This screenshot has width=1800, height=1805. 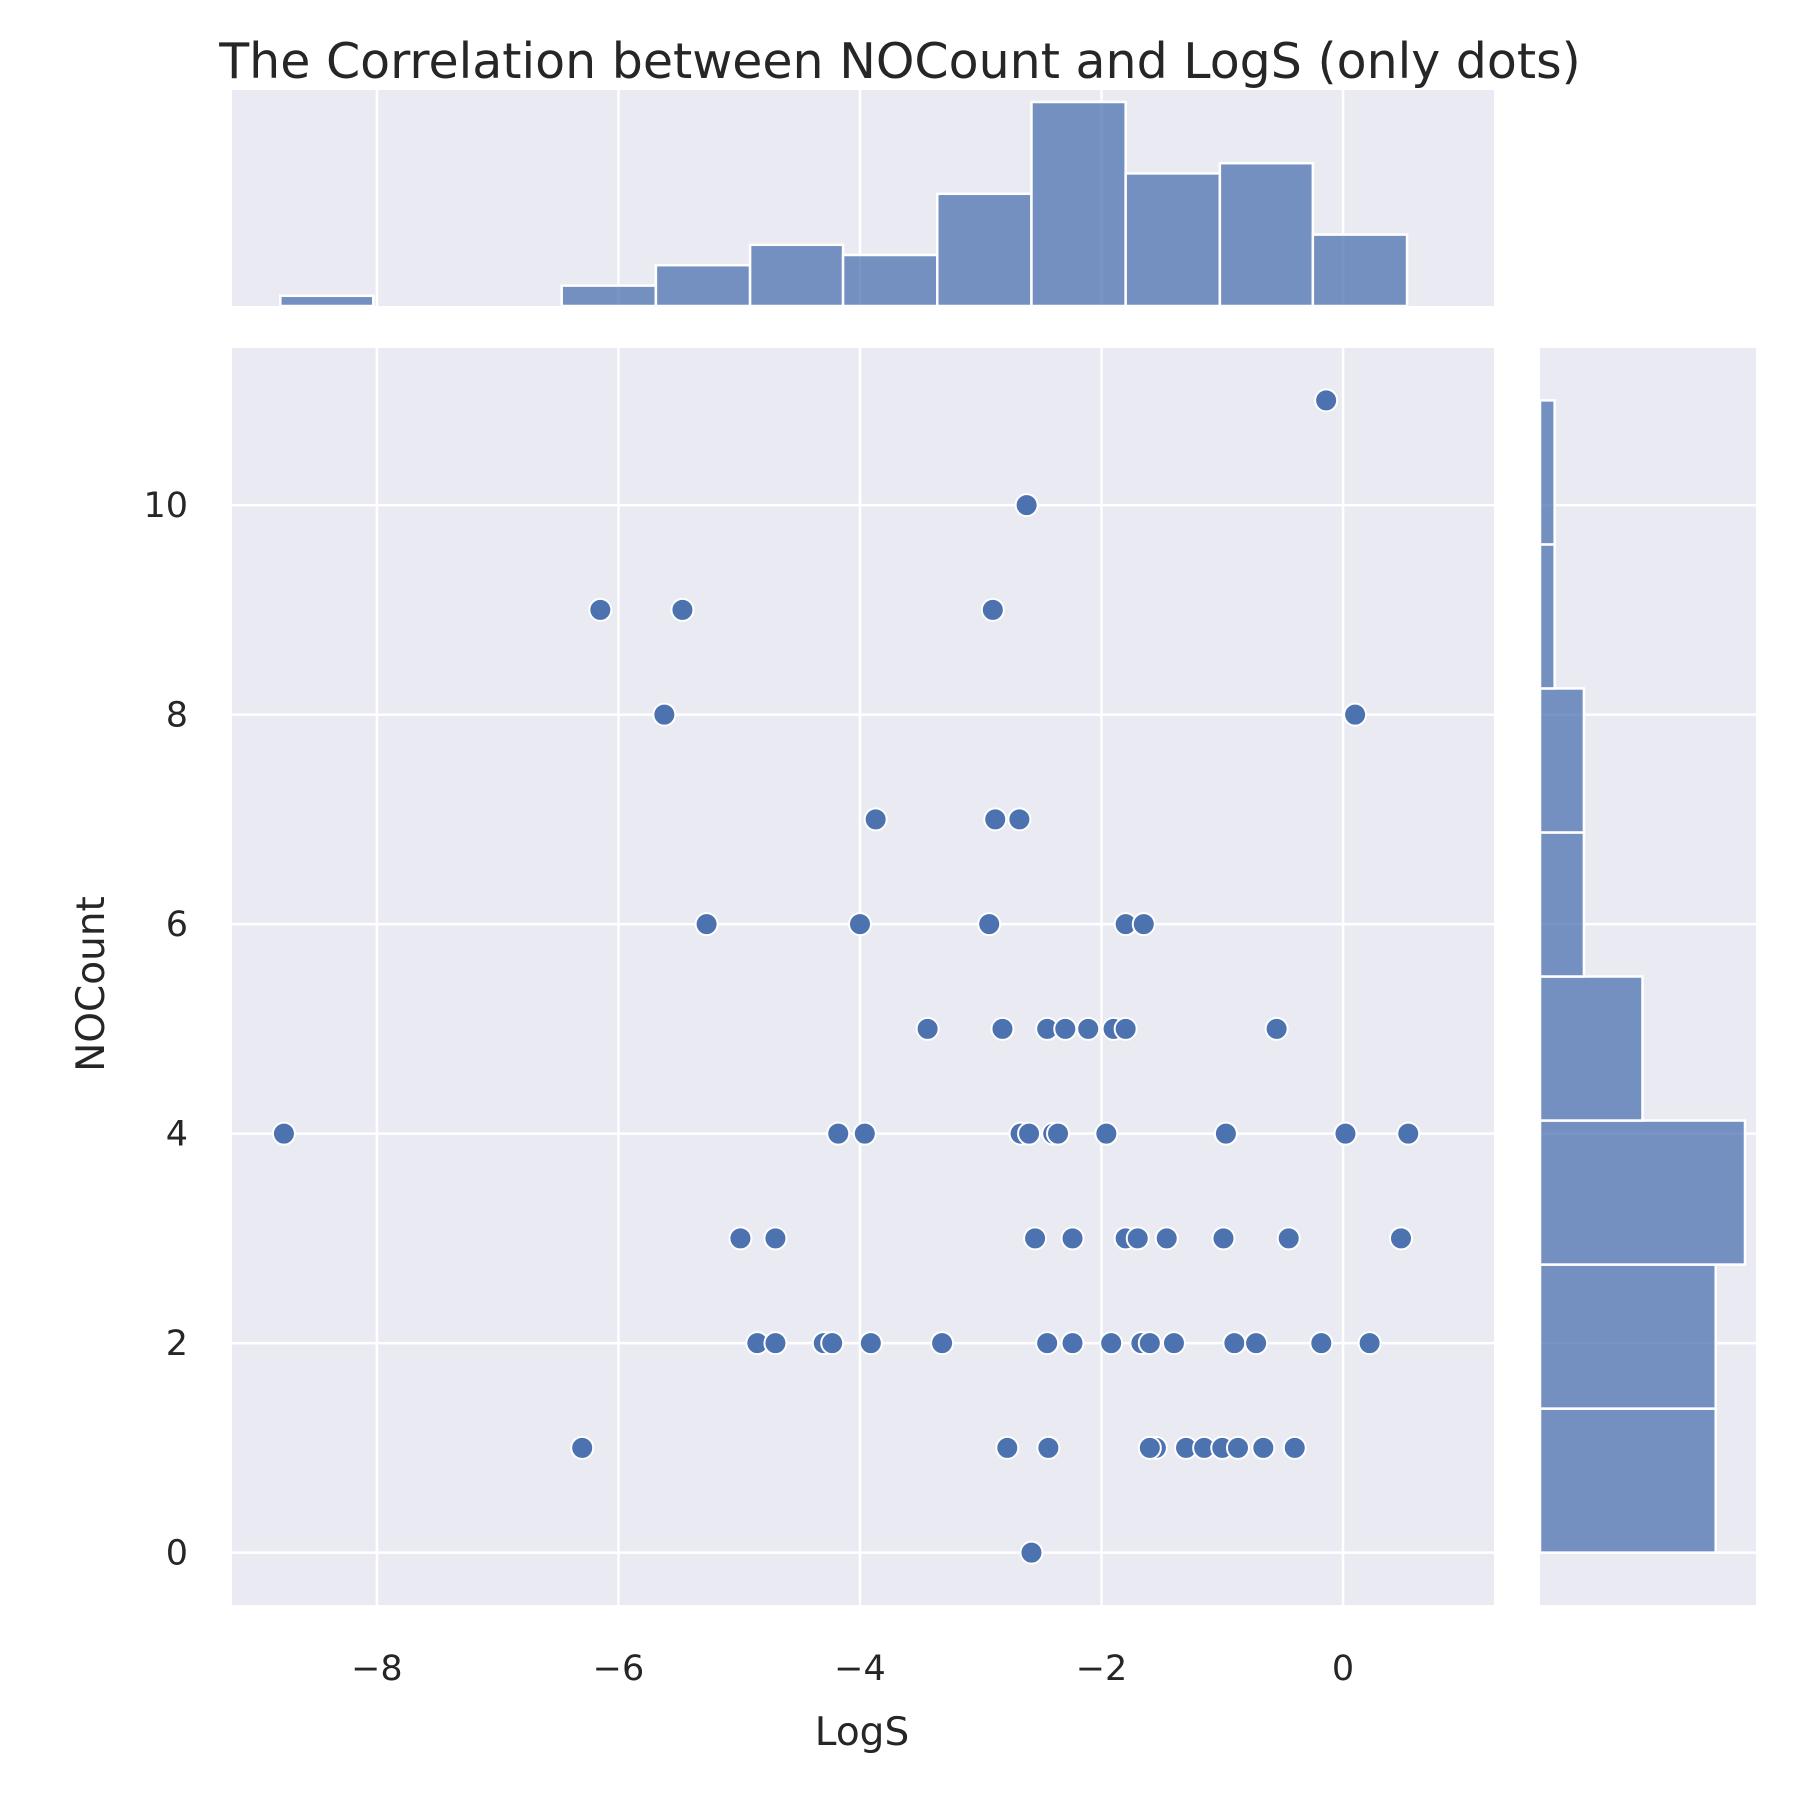 I want to click on y-tick-label: 0, so click(x=177, y=1554).